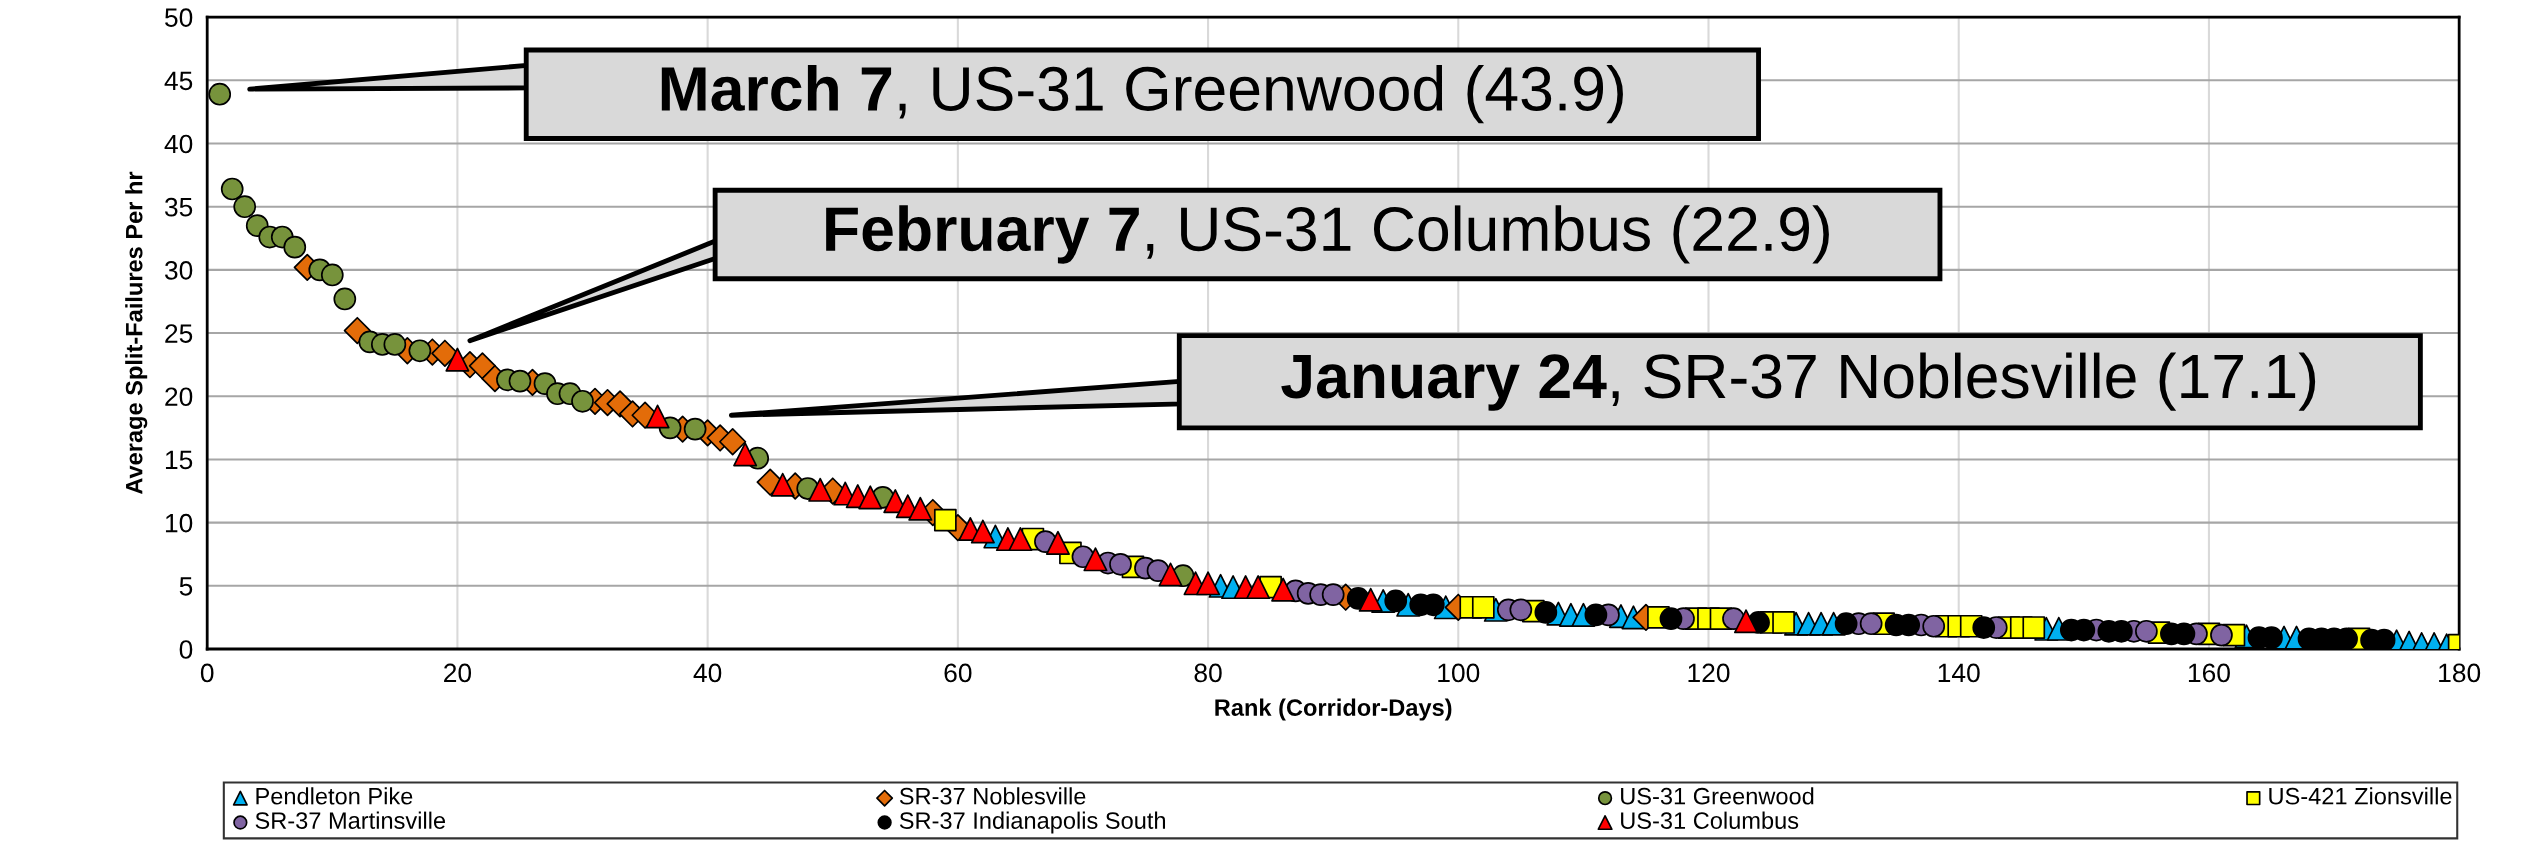 The width and height of the screenshot is (2536, 857). I want to click on y-tick-label: 10, so click(179, 523).